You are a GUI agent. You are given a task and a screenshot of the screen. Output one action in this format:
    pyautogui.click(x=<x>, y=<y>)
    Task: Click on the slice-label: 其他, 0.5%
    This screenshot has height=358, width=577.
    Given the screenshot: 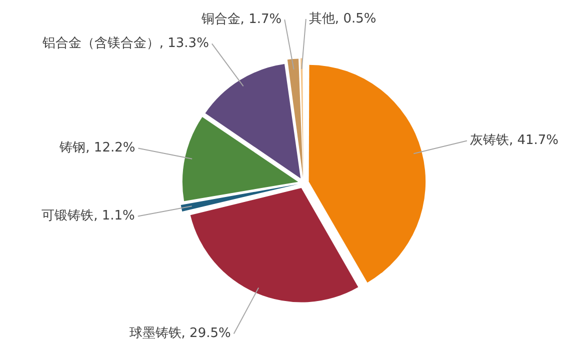 What is the action you would take?
    pyautogui.click(x=342, y=18)
    